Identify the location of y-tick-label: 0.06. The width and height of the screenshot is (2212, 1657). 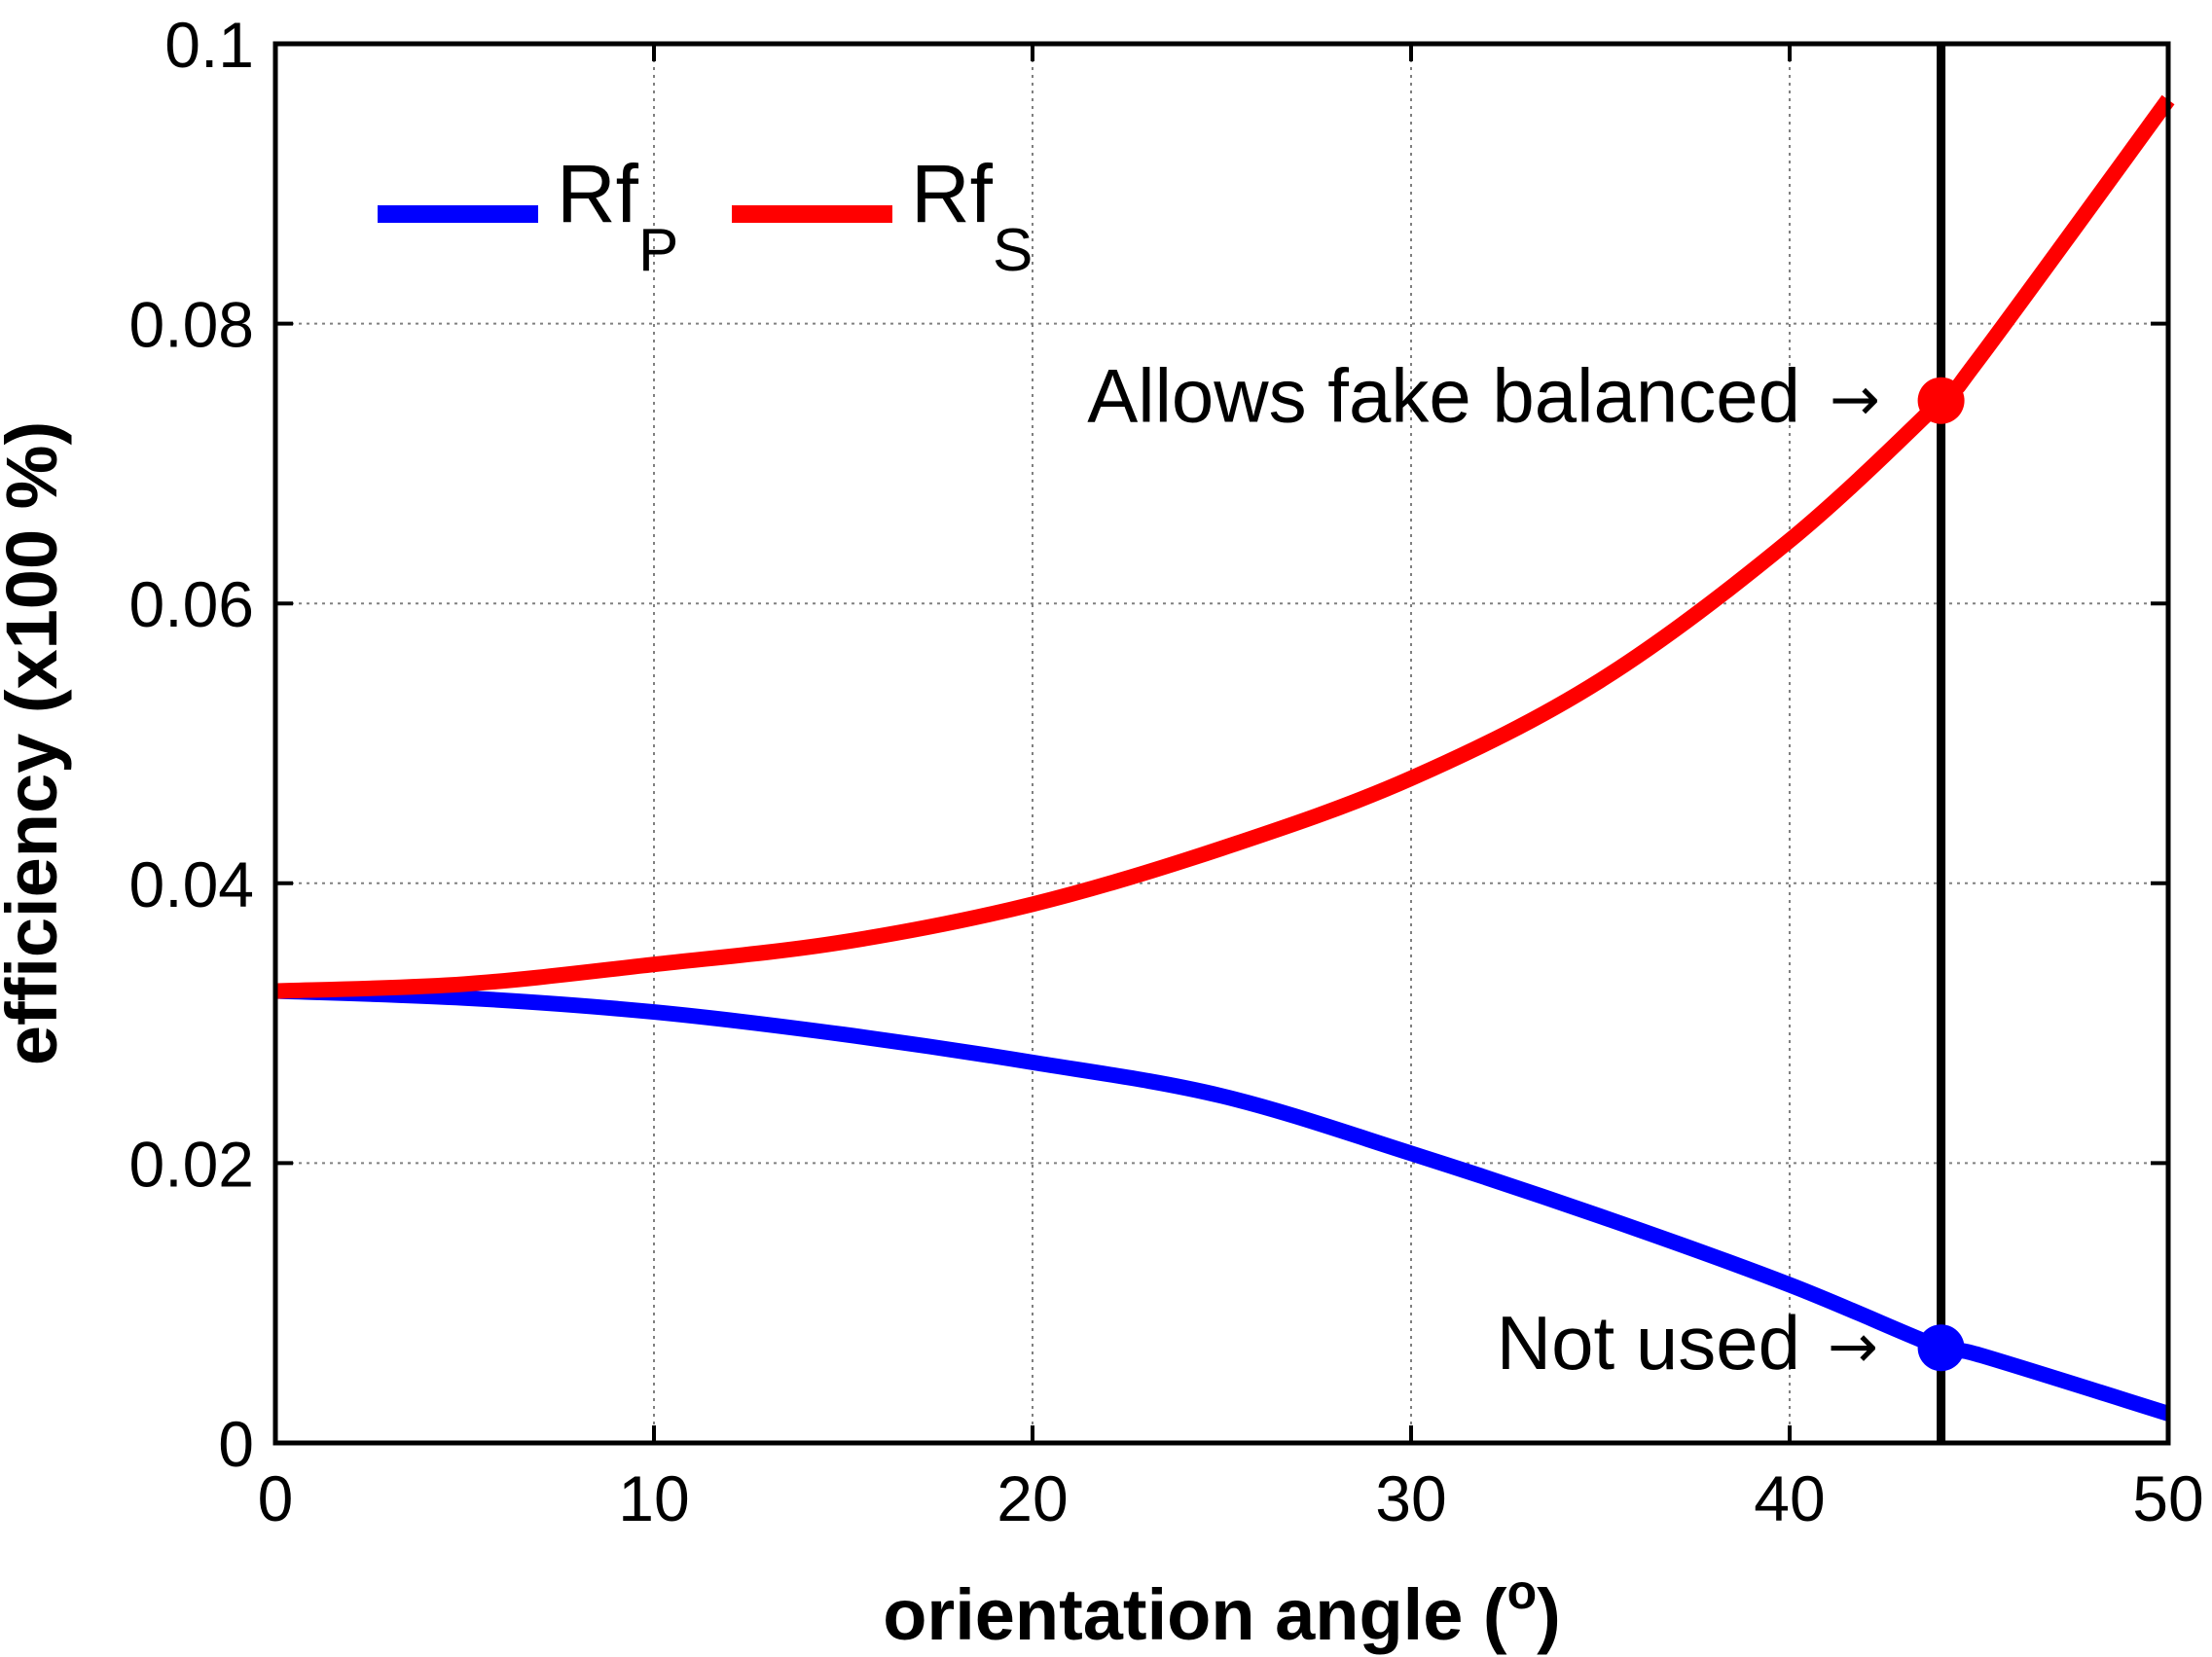
(191, 604).